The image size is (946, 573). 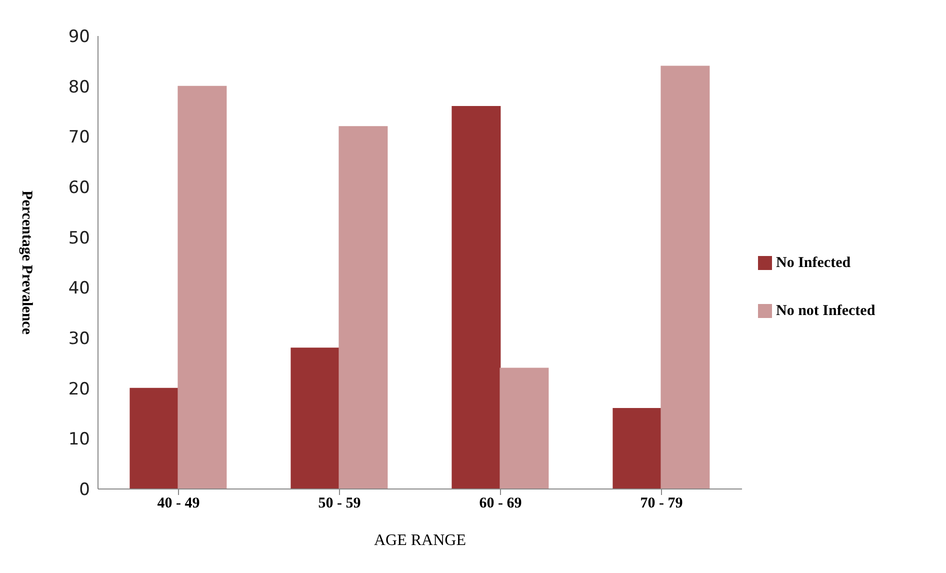 What do you see at coordinates (79, 389) in the screenshot?
I see `y-tick-label: 20` at bounding box center [79, 389].